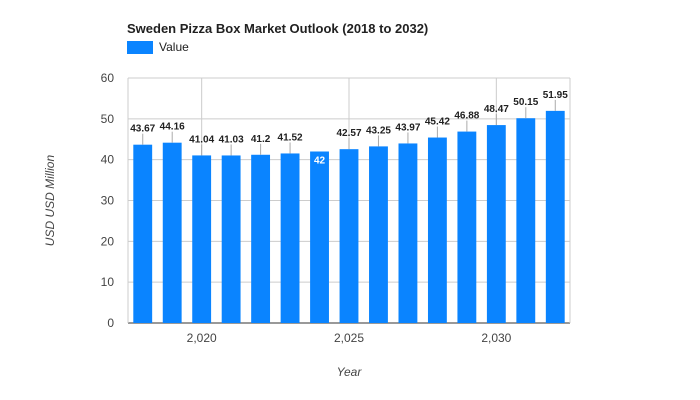 This screenshot has width=700, height=400. I want to click on data-label: 48.47, so click(496, 109).